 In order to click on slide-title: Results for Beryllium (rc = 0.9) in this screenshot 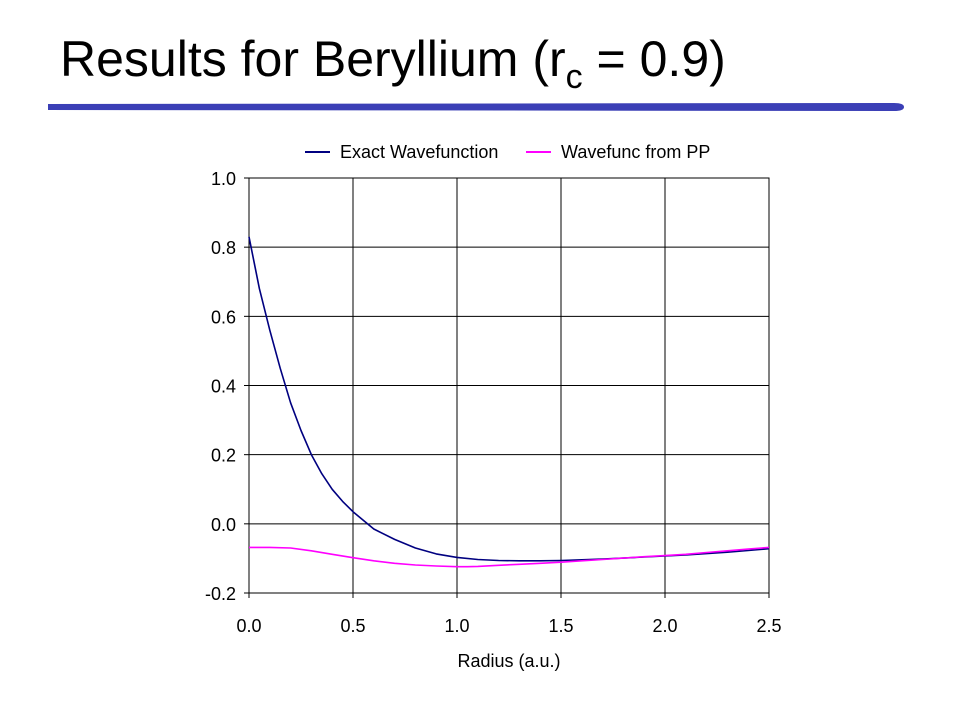, I will do `click(393, 63)`.